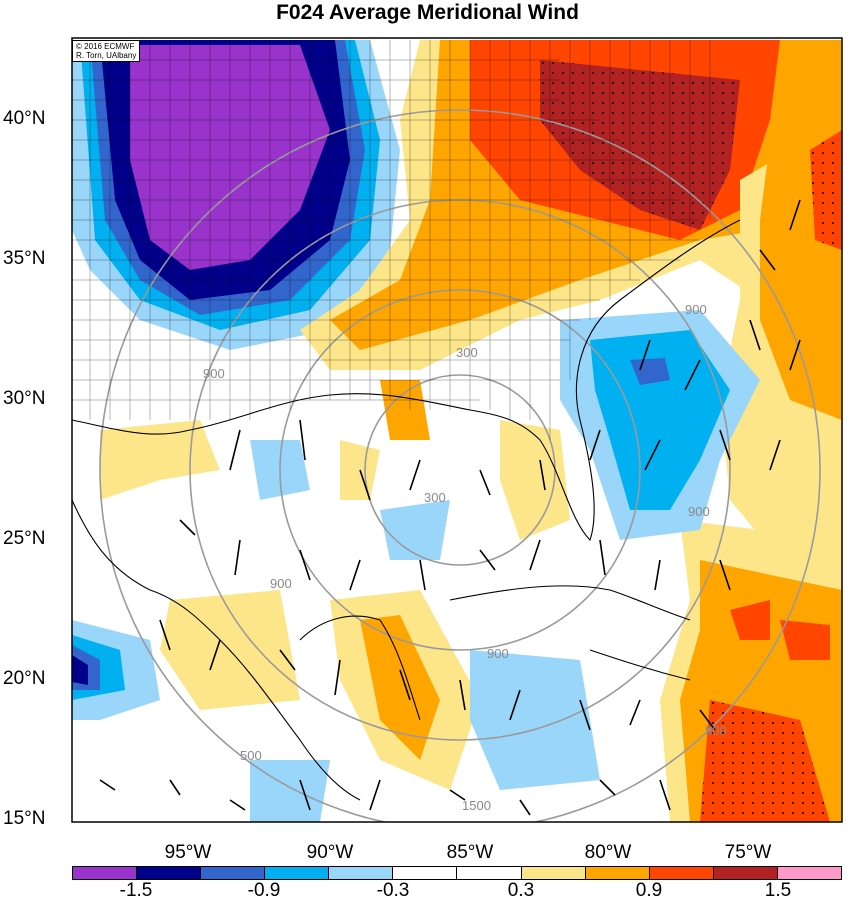  What do you see at coordinates (106, 55) in the screenshot?
I see `credit-line: R. Torn, UAlbany` at bounding box center [106, 55].